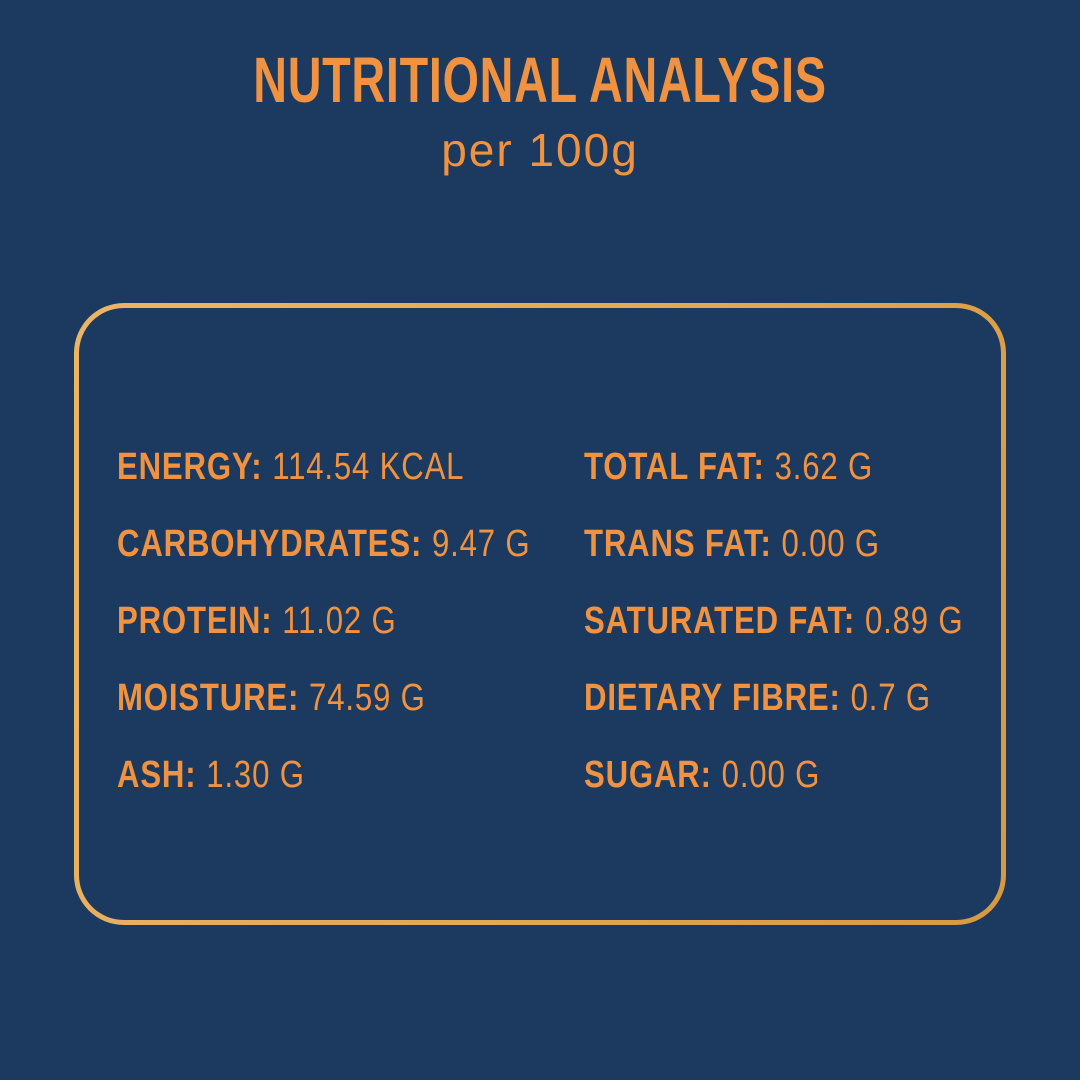  I want to click on nutrient-row-dietary-fibre: DIETARY FIBRE: 0.7 G, so click(773, 698).